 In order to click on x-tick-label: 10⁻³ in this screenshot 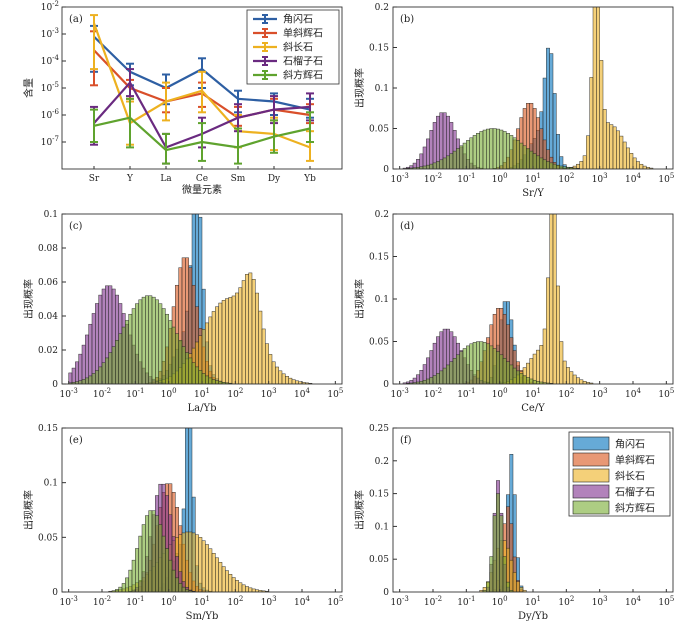, I will do `click(69, 601)`.